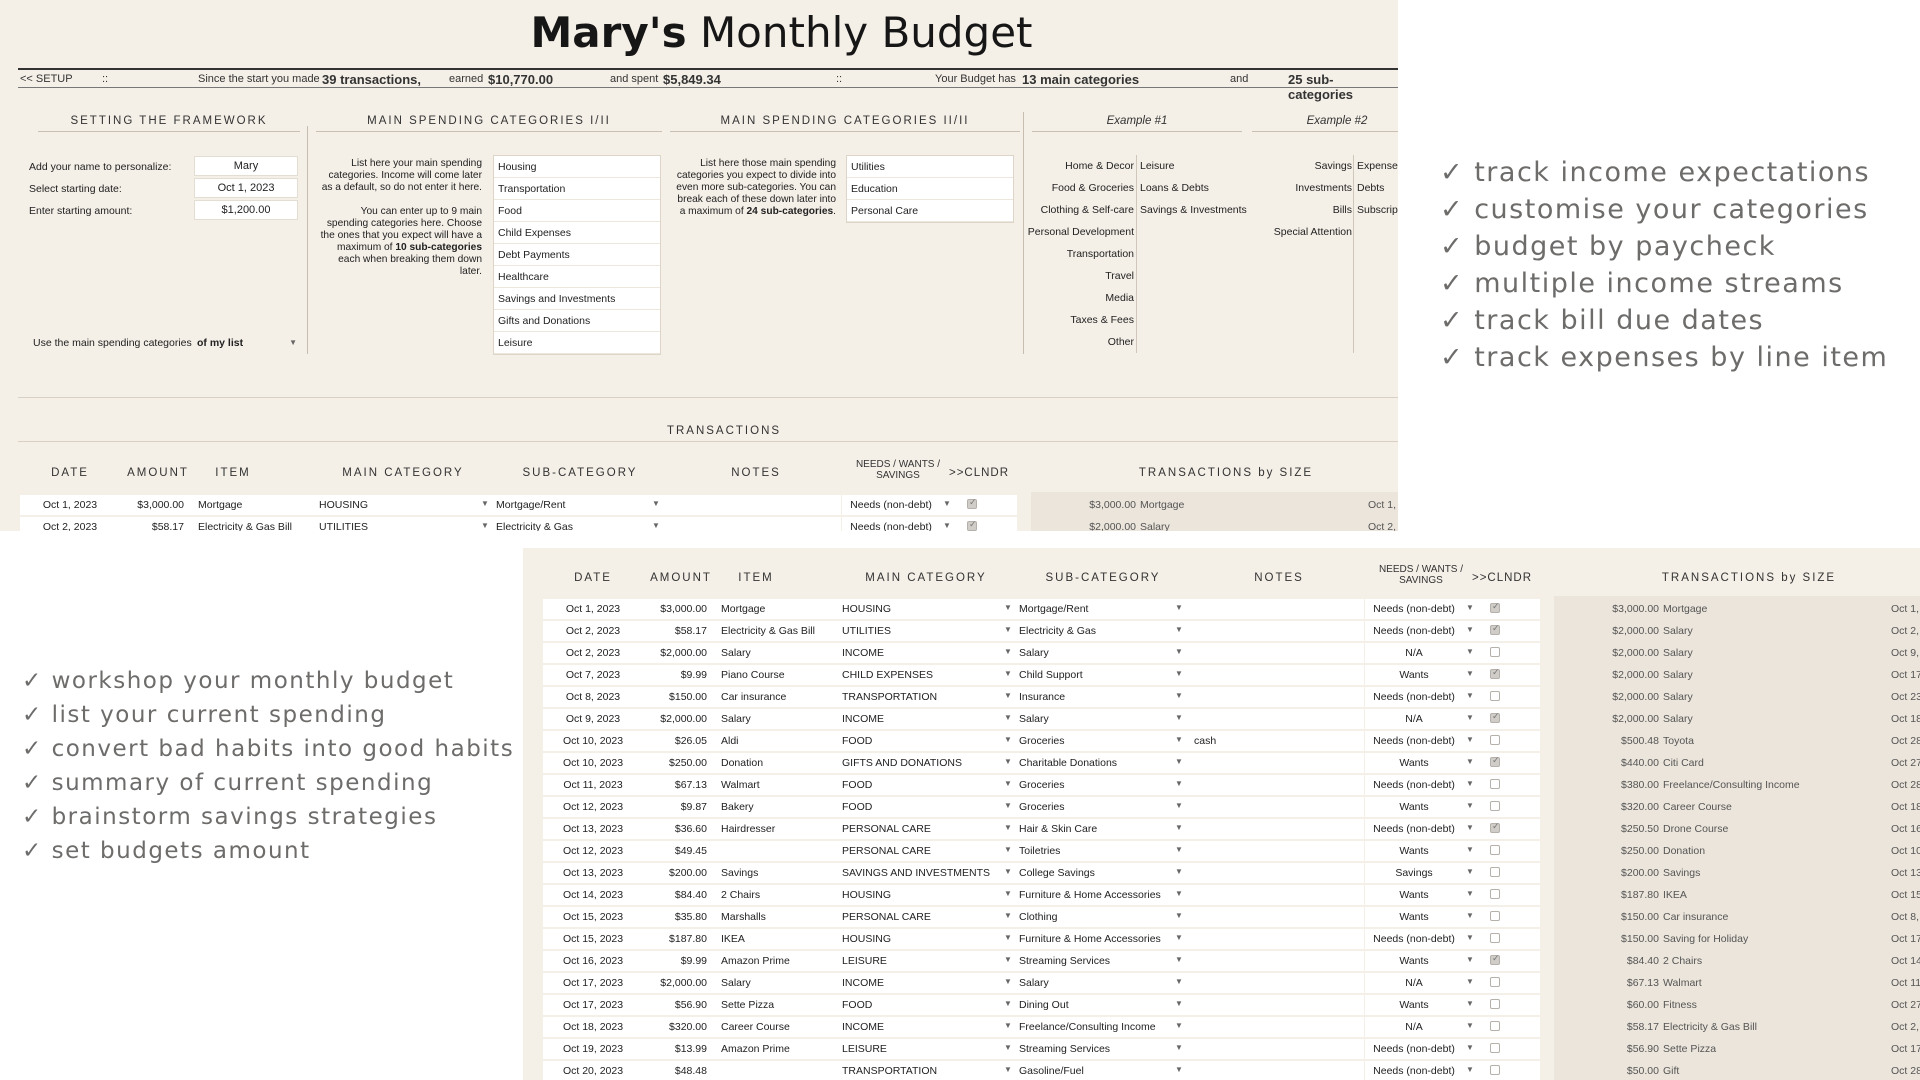 Image resolution: width=1920 pixels, height=1080 pixels. I want to click on item-cell: Mortgage, so click(743, 609).